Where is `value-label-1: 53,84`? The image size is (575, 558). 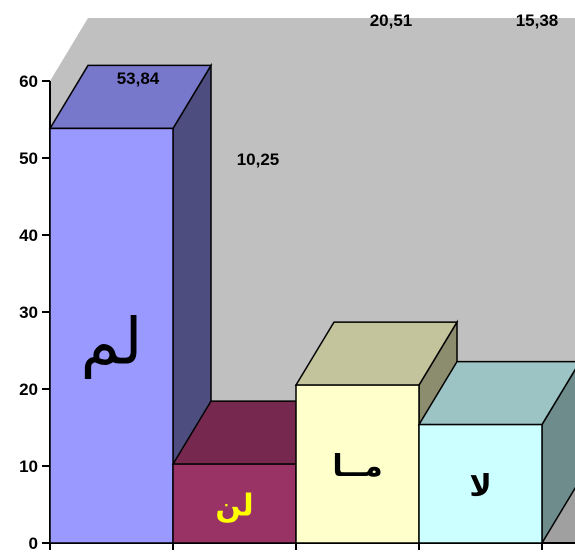 value-label-1: 53,84 is located at coordinates (138, 78).